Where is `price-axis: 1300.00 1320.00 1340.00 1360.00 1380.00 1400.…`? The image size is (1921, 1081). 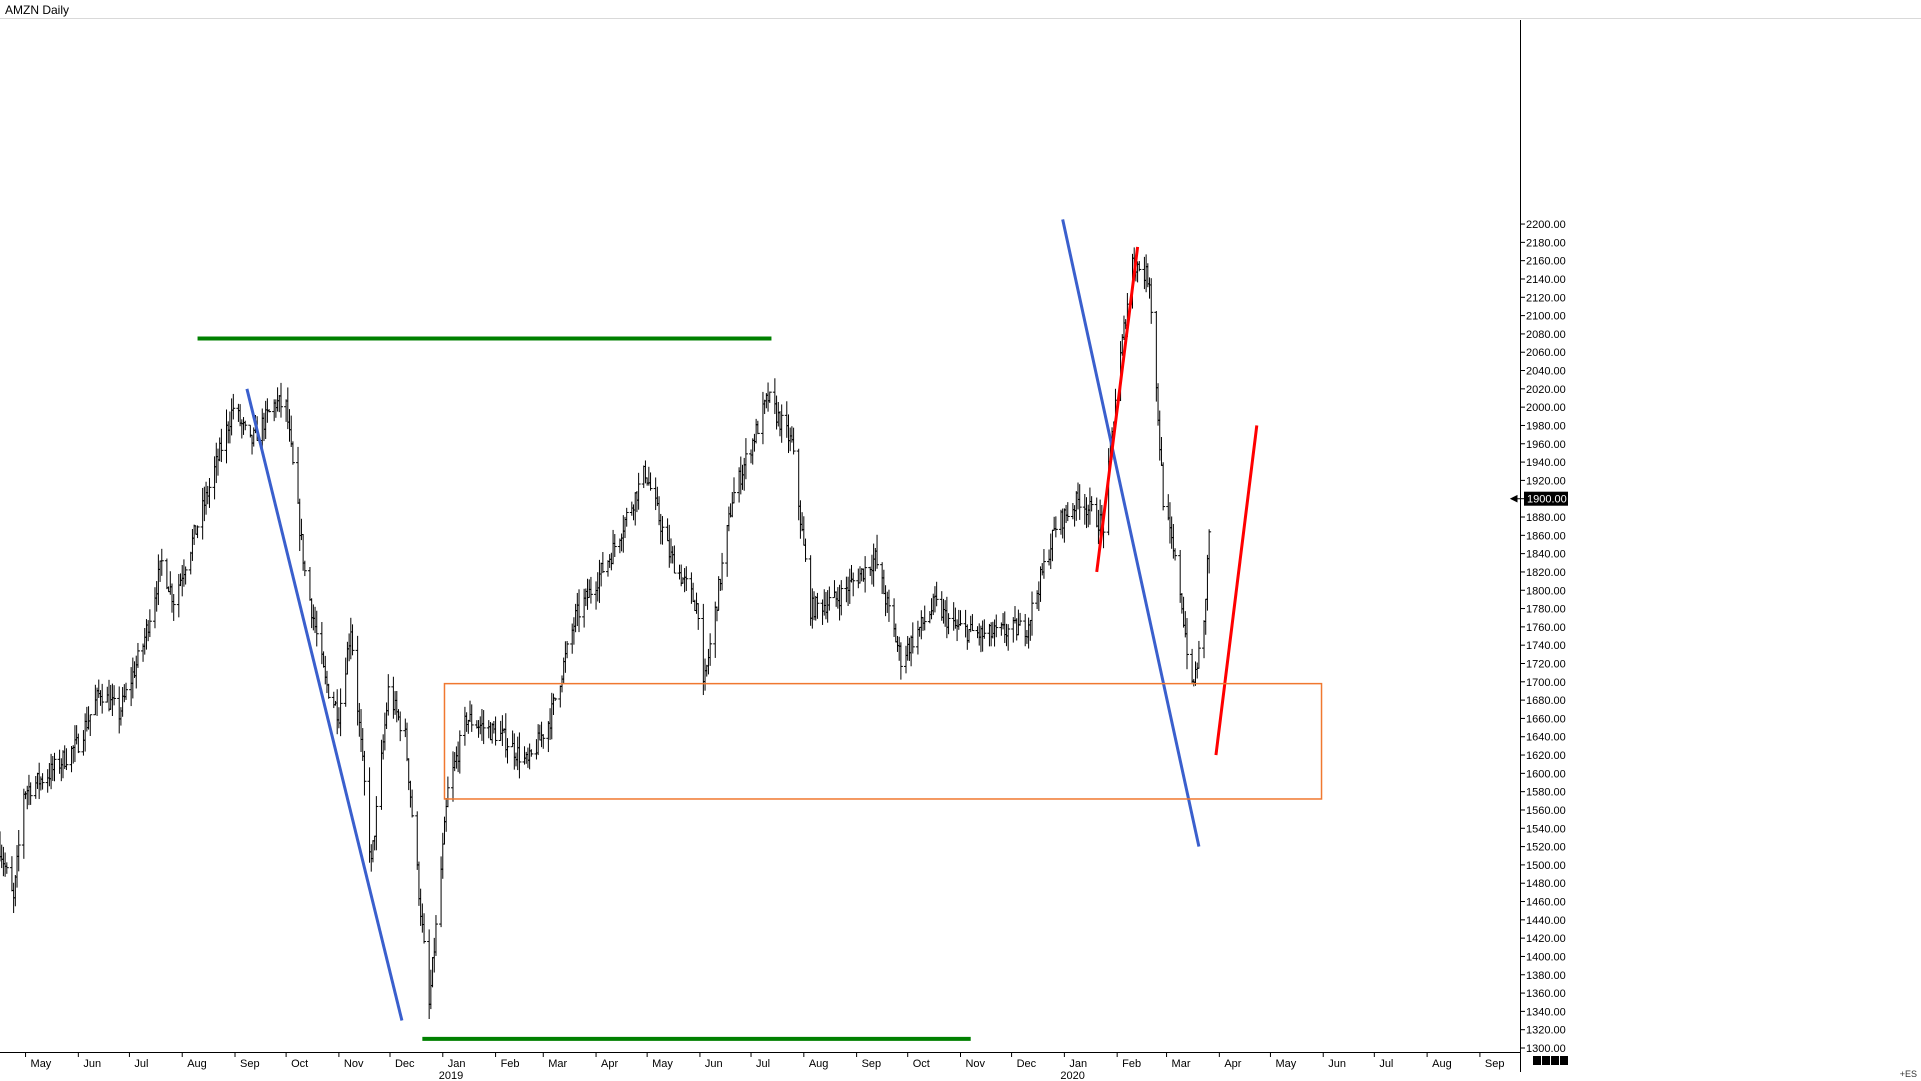
price-axis: 1300.00 1320.00 1340.00 1360.00 1380.00 1400.… is located at coordinates (1538, 546).